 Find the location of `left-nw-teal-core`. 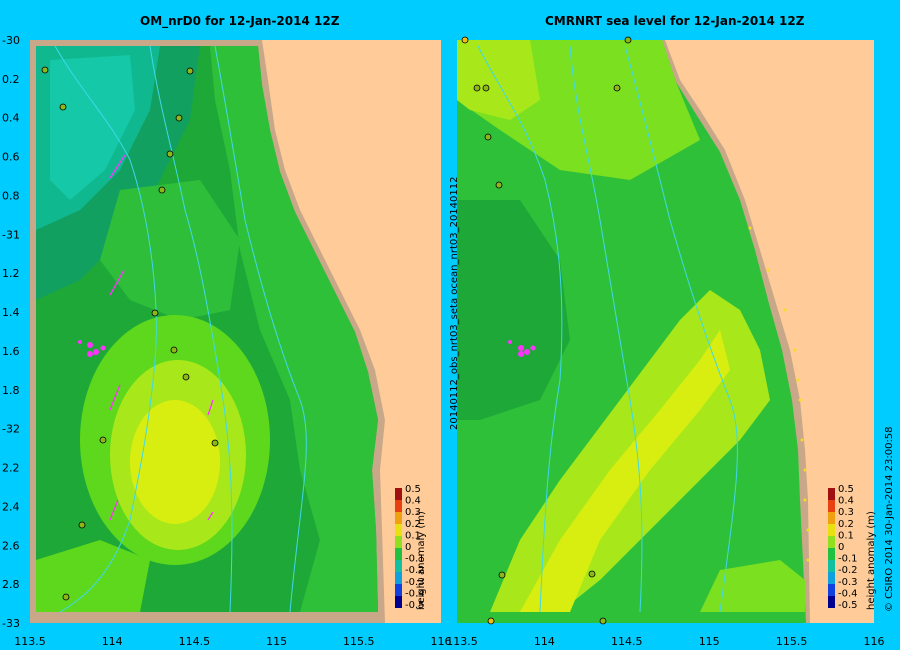

left-nw-teal-core is located at coordinates (92, 127).